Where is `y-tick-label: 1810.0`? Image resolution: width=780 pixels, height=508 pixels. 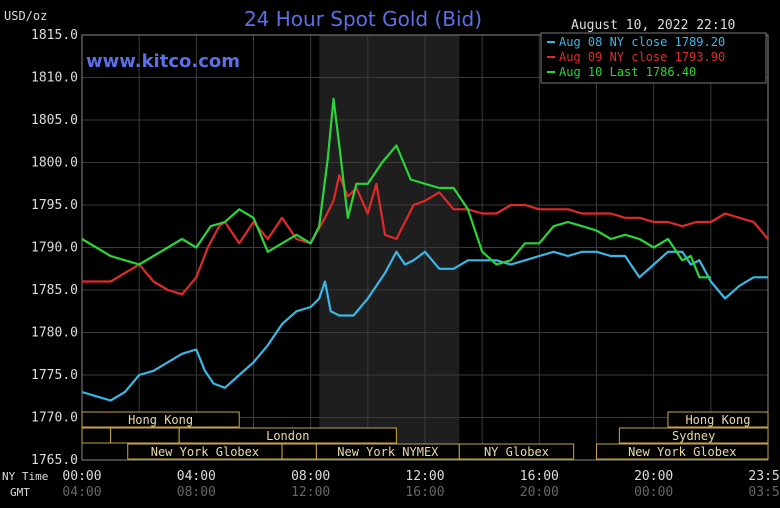 y-tick-label: 1810.0 is located at coordinates (54, 78).